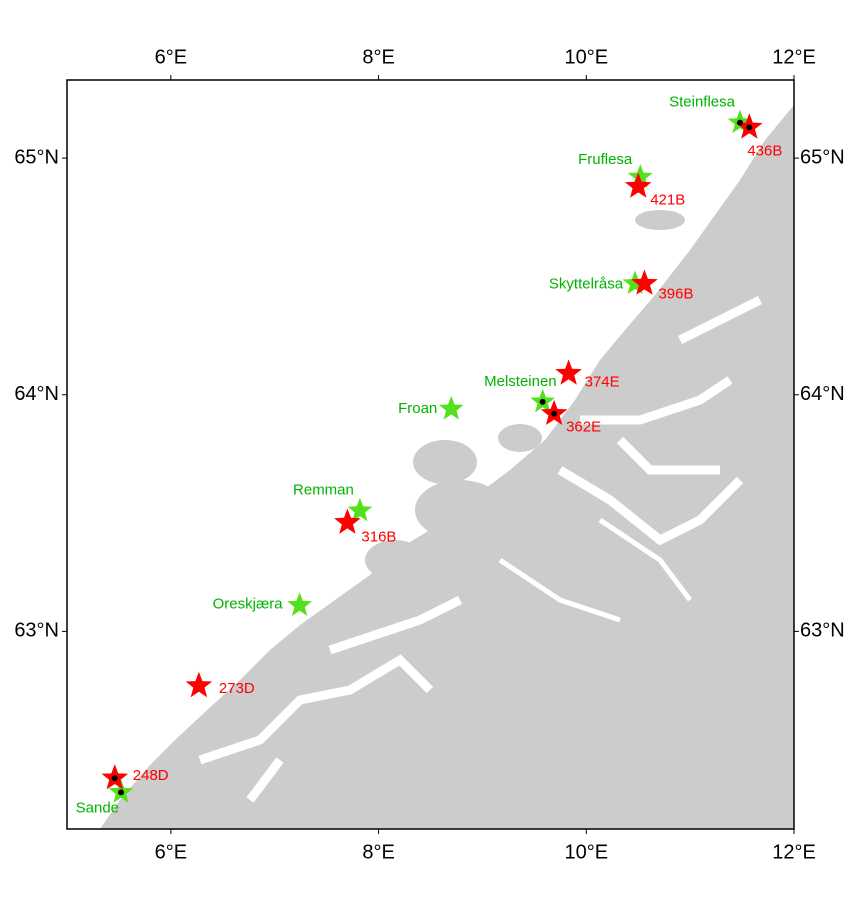  What do you see at coordinates (702, 102) in the screenshot?
I see `site-label: Steinflesa` at bounding box center [702, 102].